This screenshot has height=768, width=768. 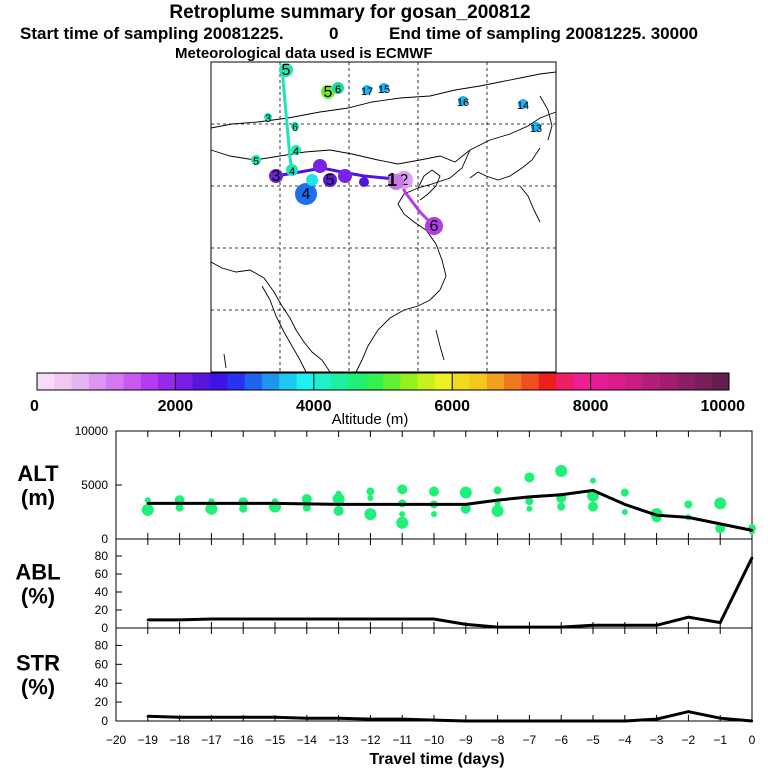 I want to click on start-time-label: Start time of sampling 20081225., so click(x=152, y=33).